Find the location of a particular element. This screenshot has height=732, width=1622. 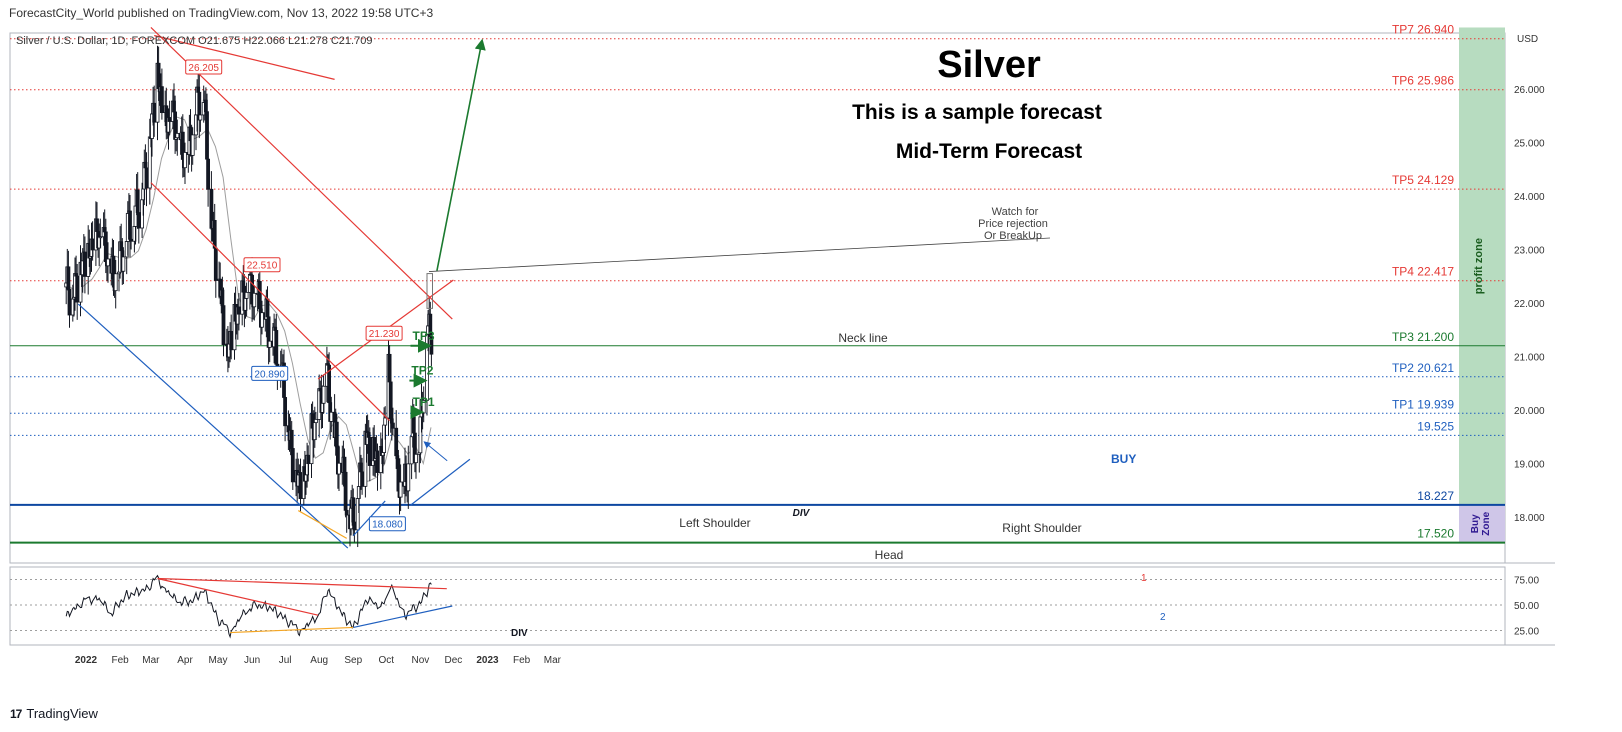

watch-note-1: Watch for is located at coordinates (1015, 212).